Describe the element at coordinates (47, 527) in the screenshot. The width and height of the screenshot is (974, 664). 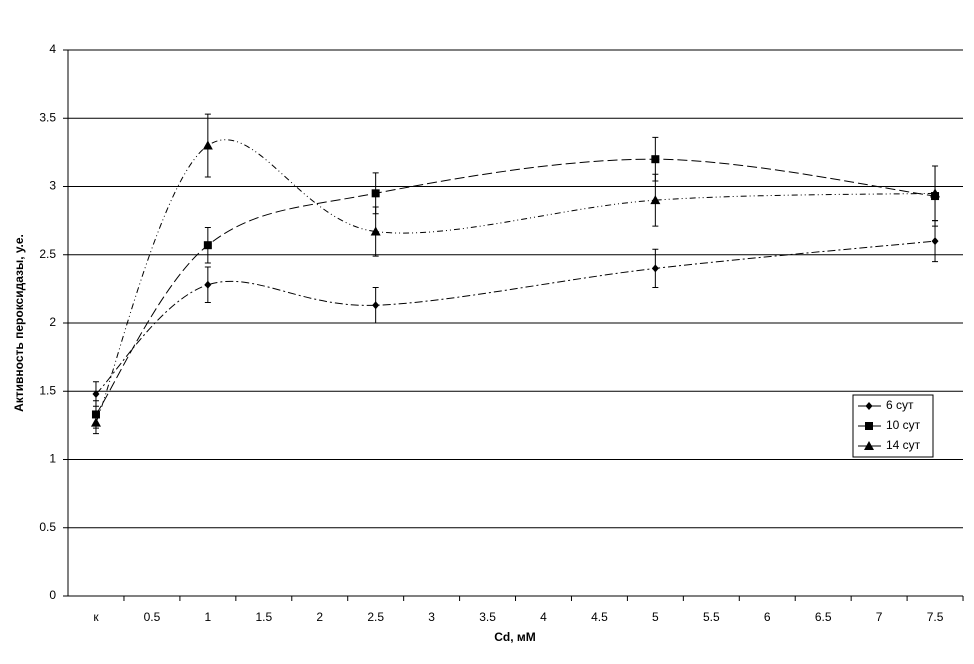
I see `y-tick-label: 0.5` at that location.